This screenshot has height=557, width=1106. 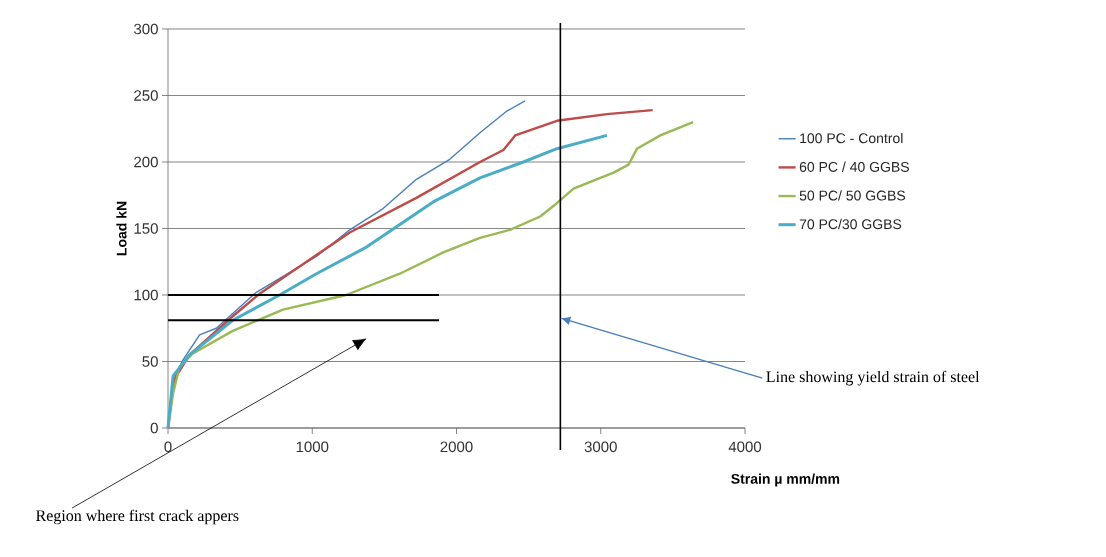 What do you see at coordinates (146, 295) in the screenshot?
I see `y-tick-label: 100` at bounding box center [146, 295].